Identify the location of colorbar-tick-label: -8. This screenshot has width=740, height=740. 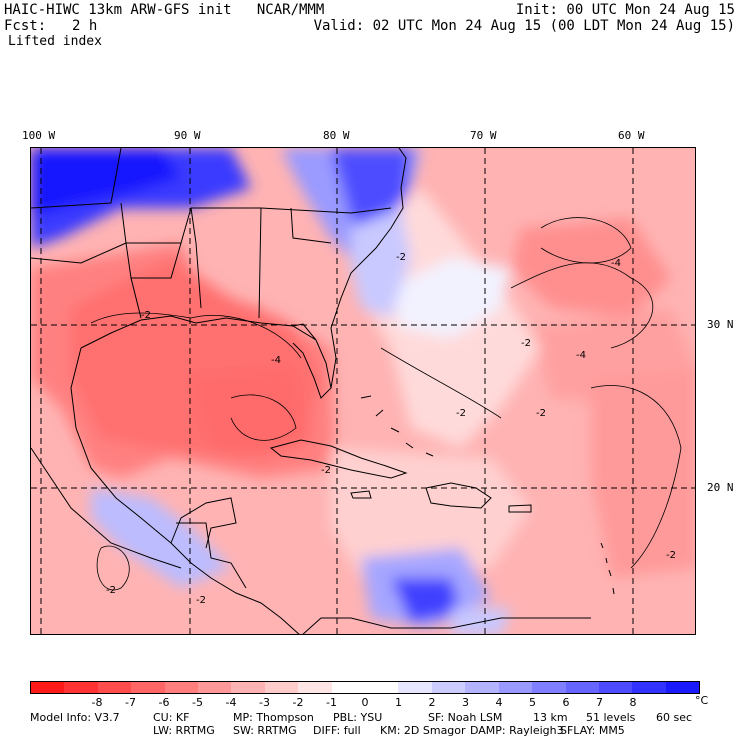
(97, 702).